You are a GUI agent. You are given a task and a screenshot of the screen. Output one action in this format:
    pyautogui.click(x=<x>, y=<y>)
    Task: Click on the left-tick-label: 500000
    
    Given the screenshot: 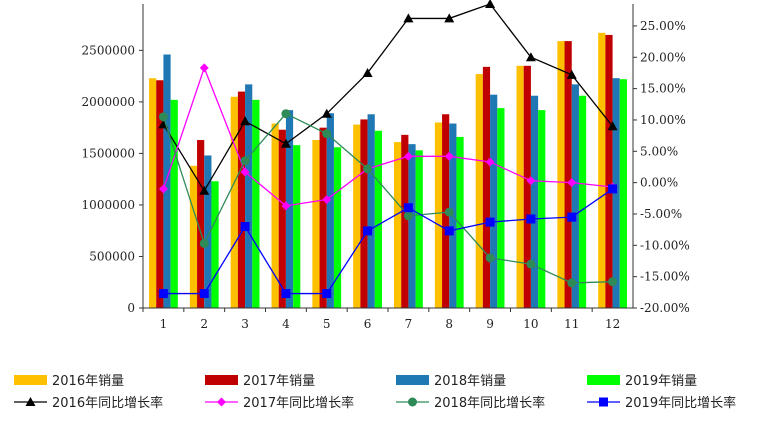 What is the action you would take?
    pyautogui.click(x=112, y=256)
    